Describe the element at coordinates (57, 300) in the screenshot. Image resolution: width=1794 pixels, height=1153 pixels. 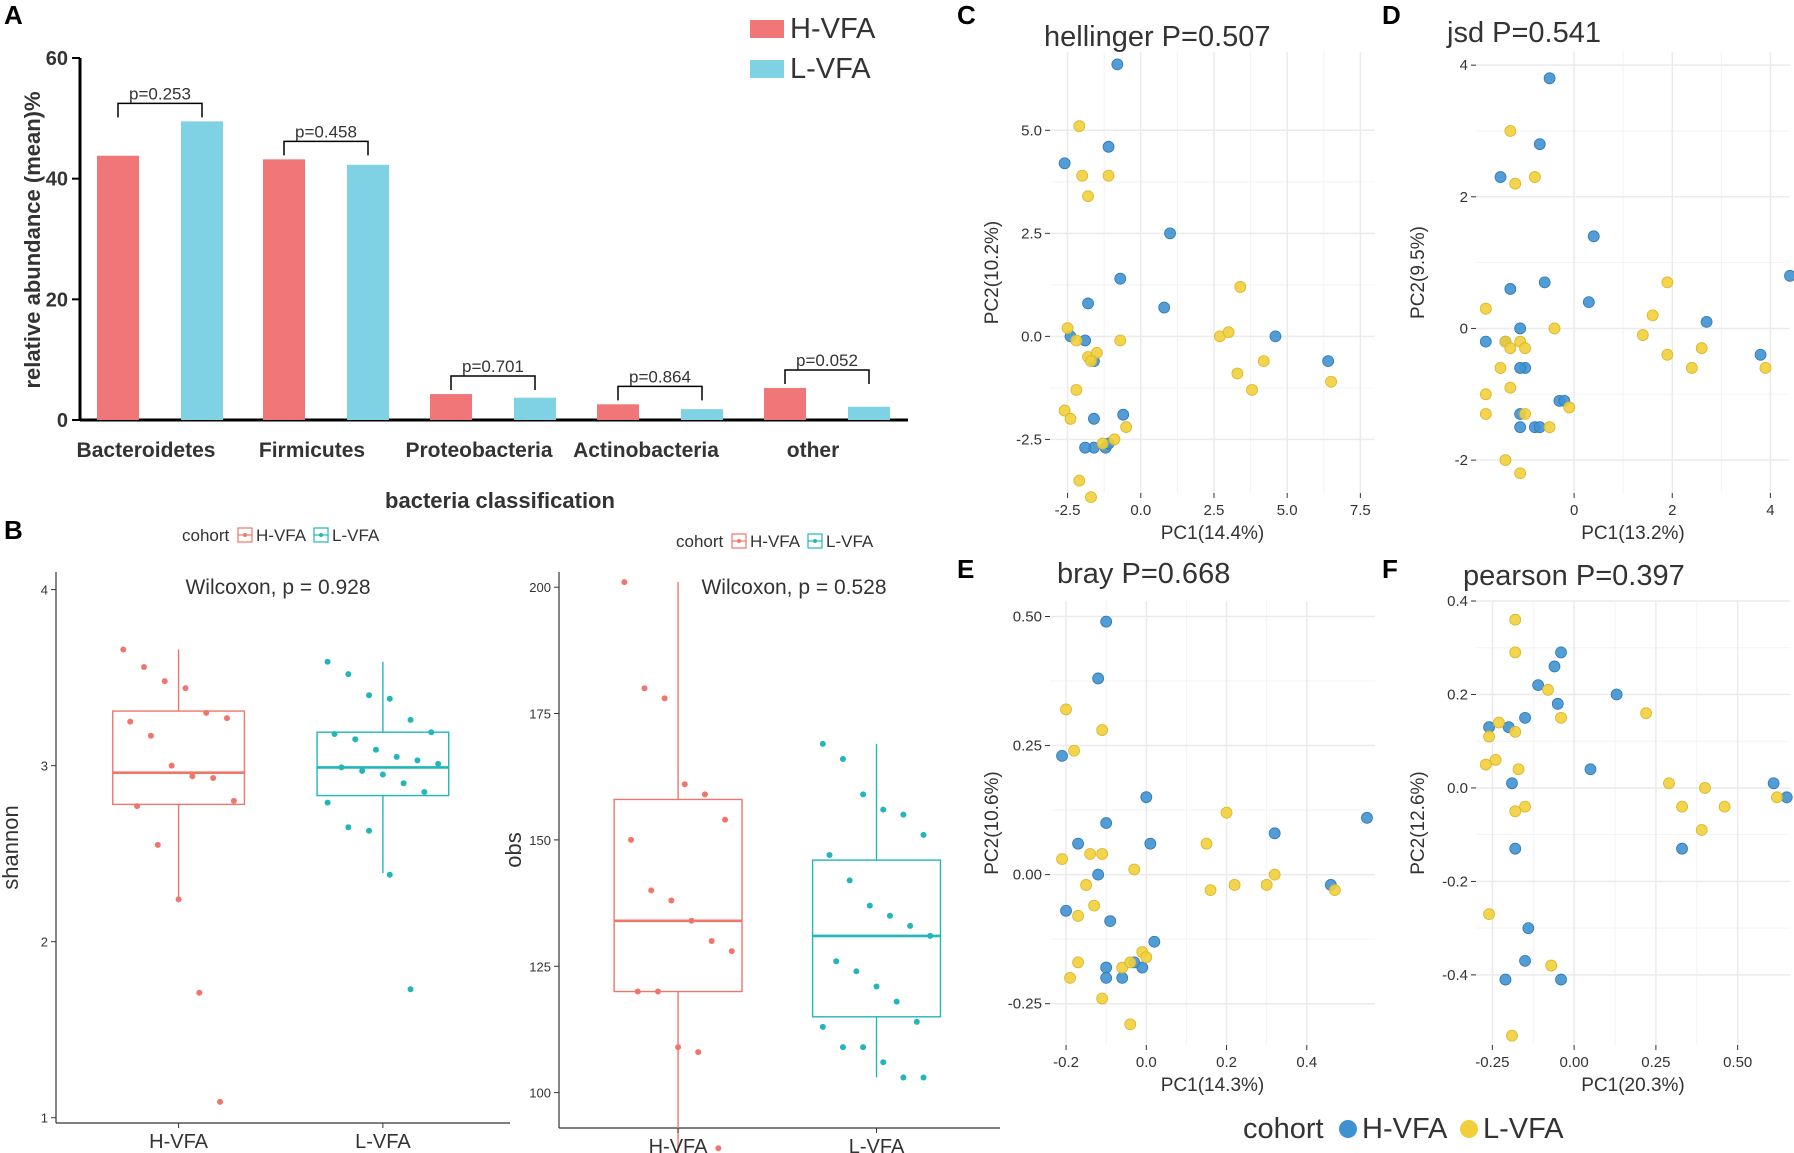
I see `y-tick-label: 20` at that location.